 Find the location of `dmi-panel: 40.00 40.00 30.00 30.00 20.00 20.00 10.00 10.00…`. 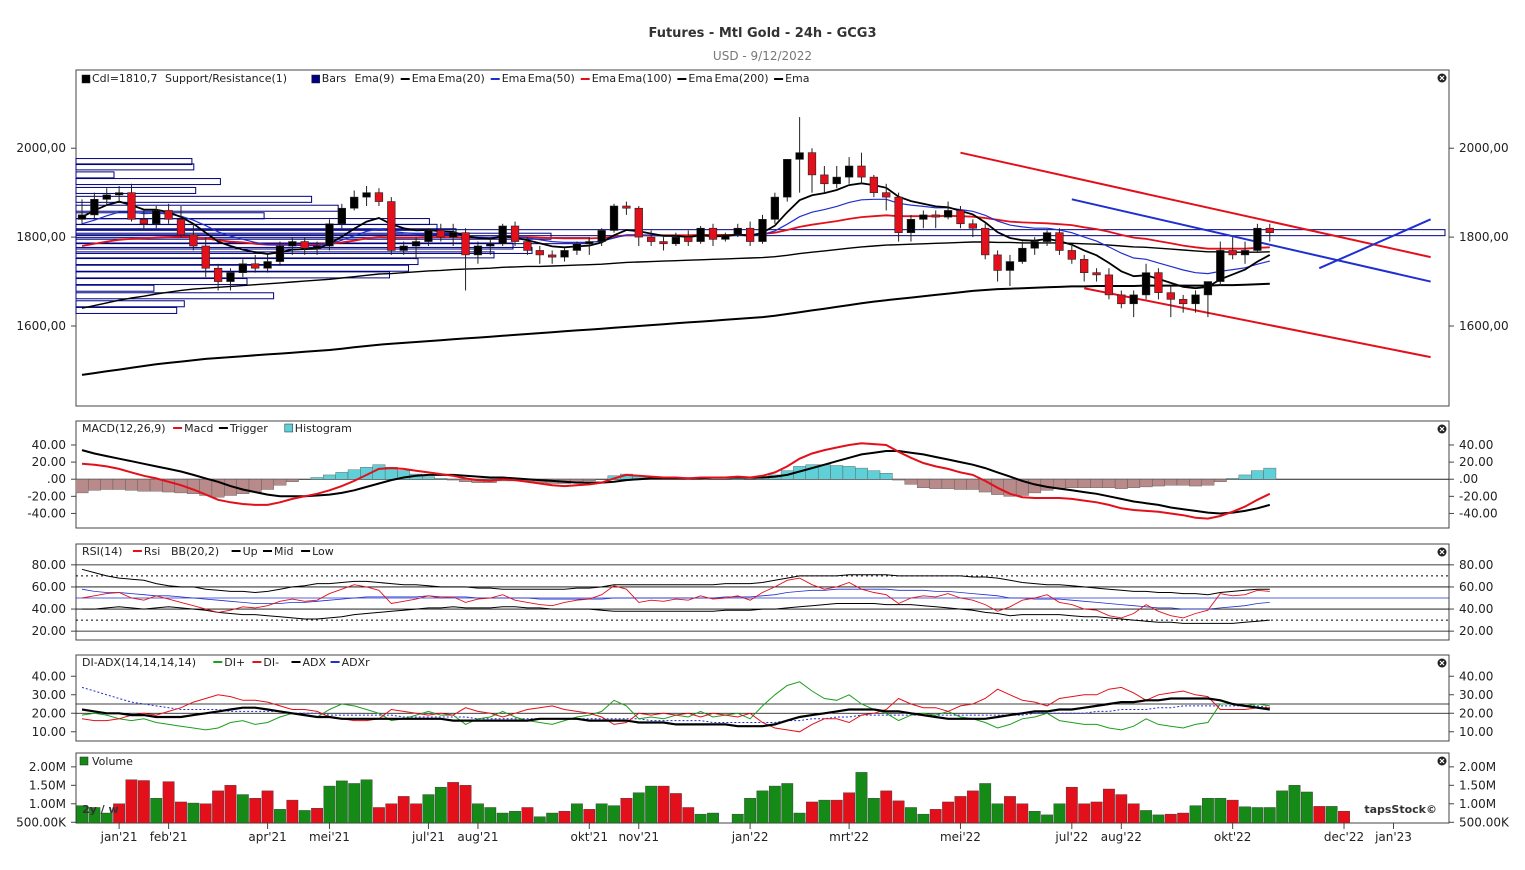

dmi-panel: 40.00 40.00 30.00 30.00 20.00 20.00 10.00 10.00… is located at coordinates (763, 697).